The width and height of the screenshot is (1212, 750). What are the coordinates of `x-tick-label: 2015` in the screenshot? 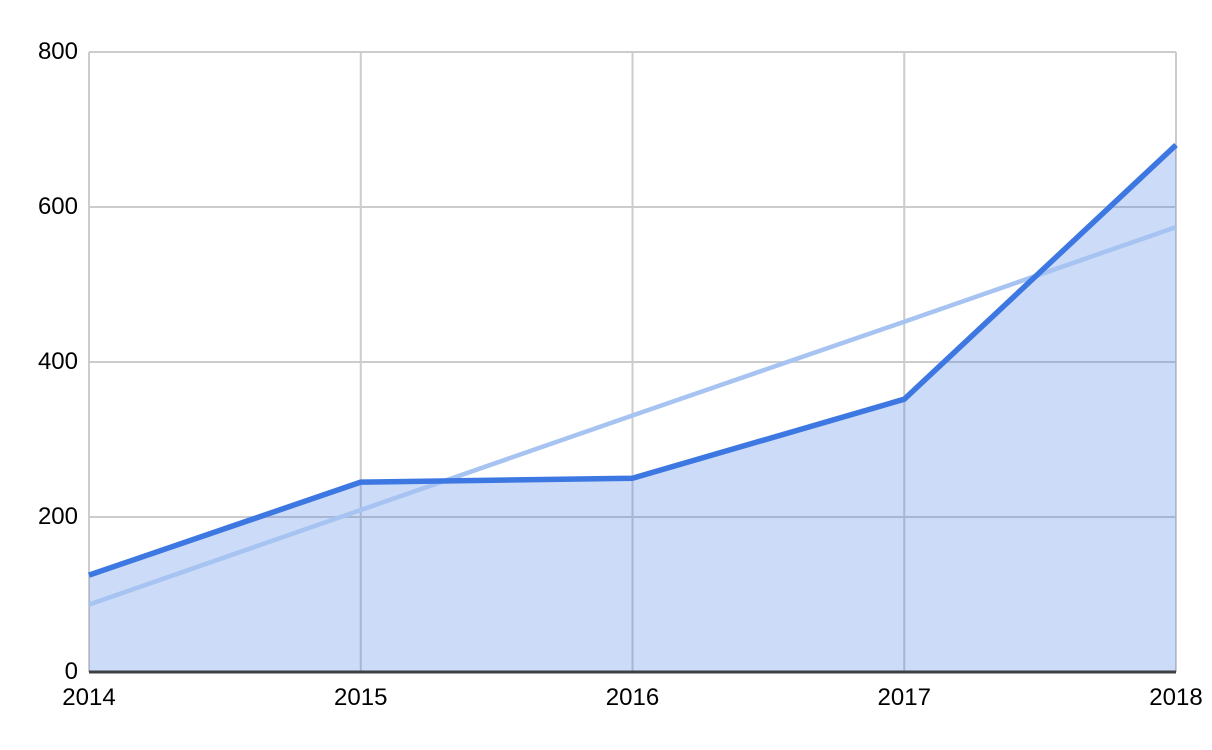 It's located at (361, 697).